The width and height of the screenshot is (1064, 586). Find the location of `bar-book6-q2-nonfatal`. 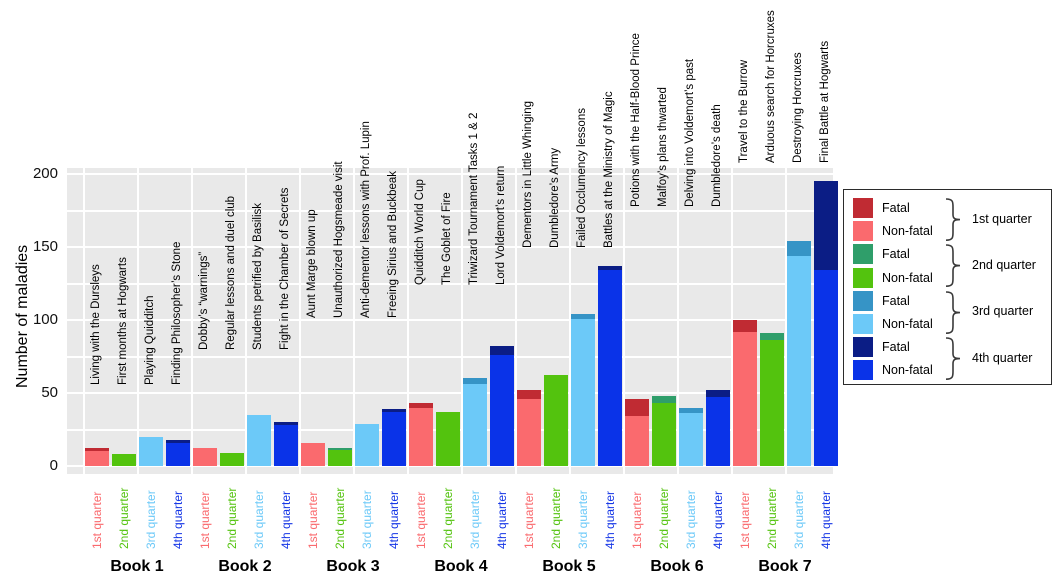

bar-book6-q2-nonfatal is located at coordinates (663, 434).